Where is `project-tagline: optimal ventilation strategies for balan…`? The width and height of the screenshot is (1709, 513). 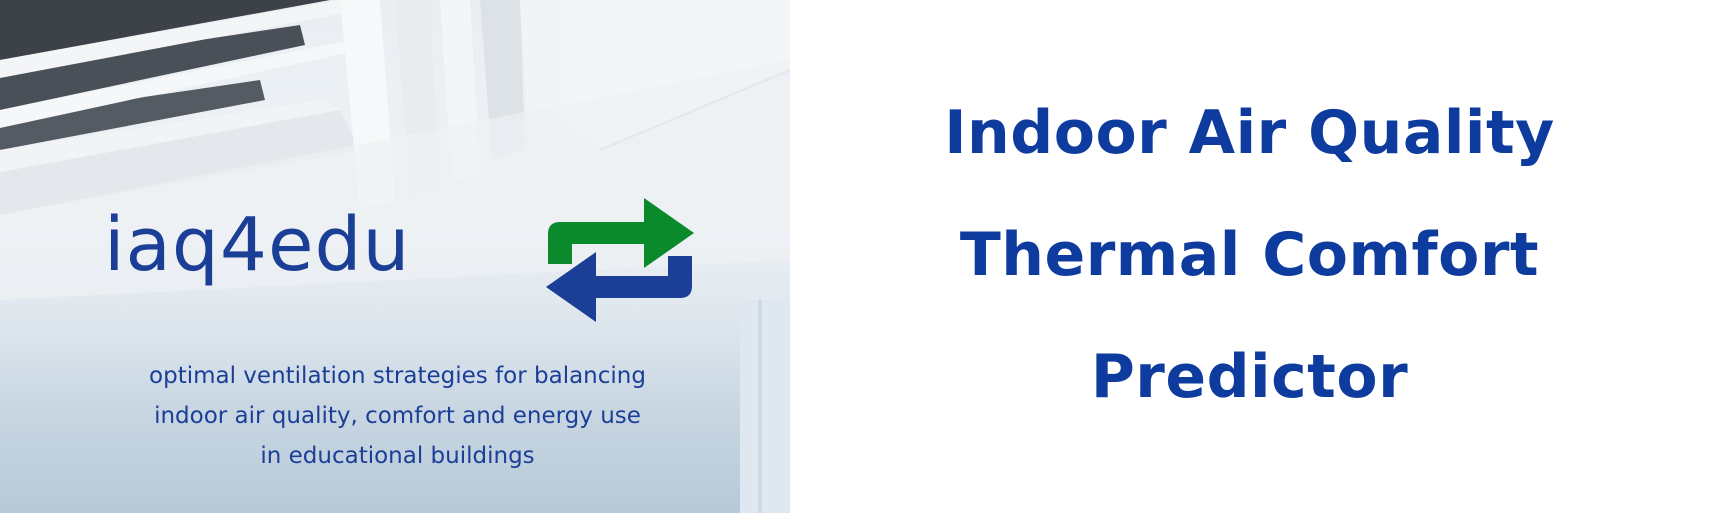 project-tagline: optimal ventilation strategies for balan… is located at coordinates (397, 416).